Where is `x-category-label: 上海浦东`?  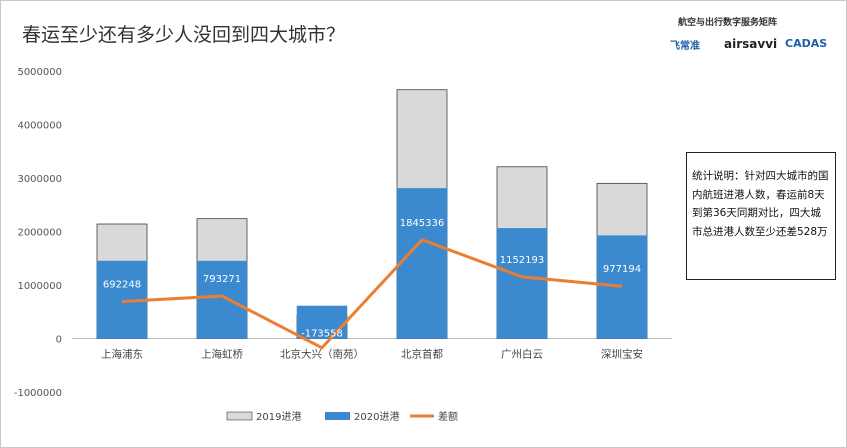 x-category-label: 上海浦东 is located at coordinates (122, 354).